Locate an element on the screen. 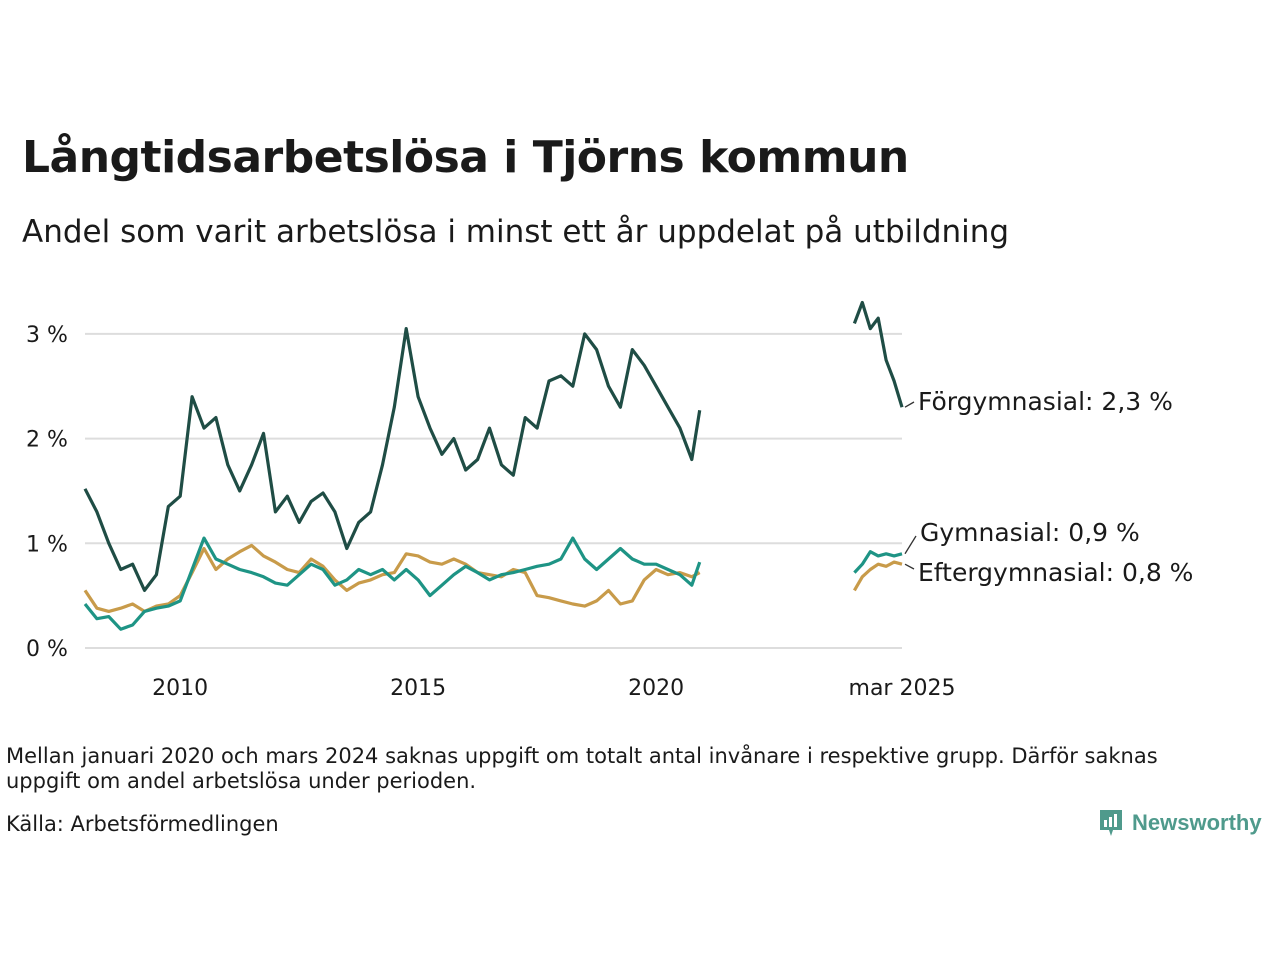 This screenshot has height=960, width=1280. y-tick-label: 0 % is located at coordinates (47, 649).